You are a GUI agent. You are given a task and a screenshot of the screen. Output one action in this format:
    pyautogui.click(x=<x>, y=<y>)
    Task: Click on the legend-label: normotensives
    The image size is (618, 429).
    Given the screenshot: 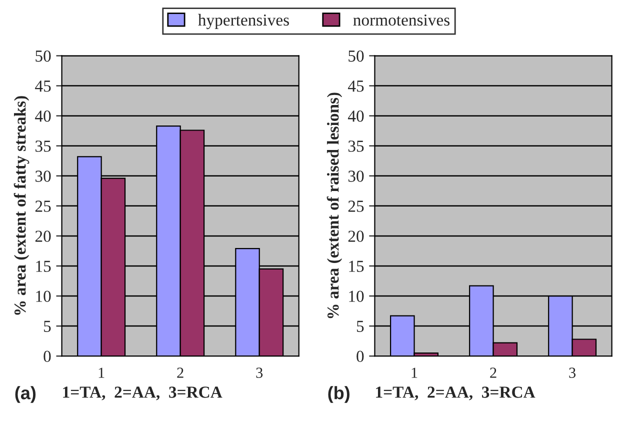 What is the action you would take?
    pyautogui.click(x=401, y=20)
    